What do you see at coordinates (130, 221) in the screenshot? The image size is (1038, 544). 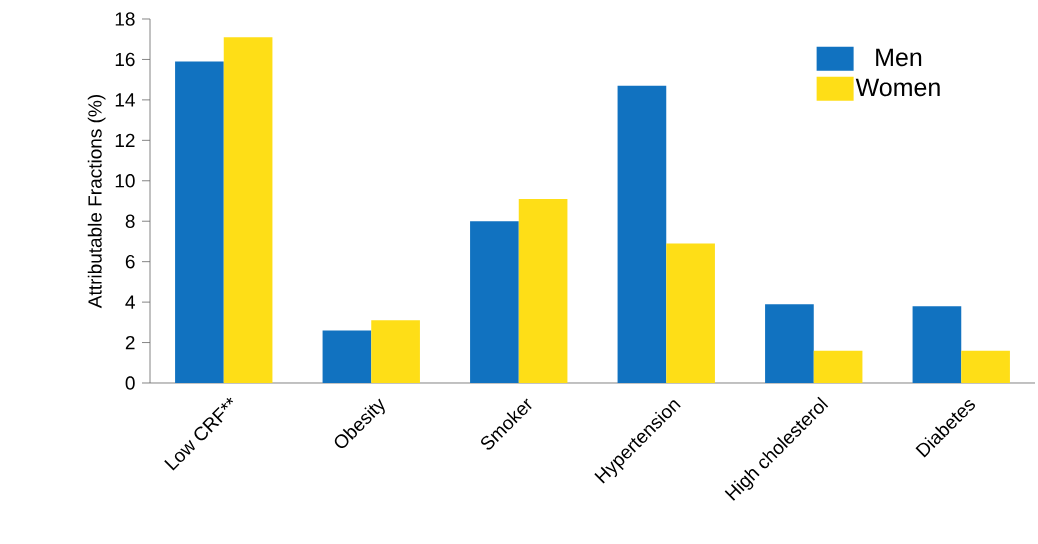 I see `y-tick-label: 8` at bounding box center [130, 221].